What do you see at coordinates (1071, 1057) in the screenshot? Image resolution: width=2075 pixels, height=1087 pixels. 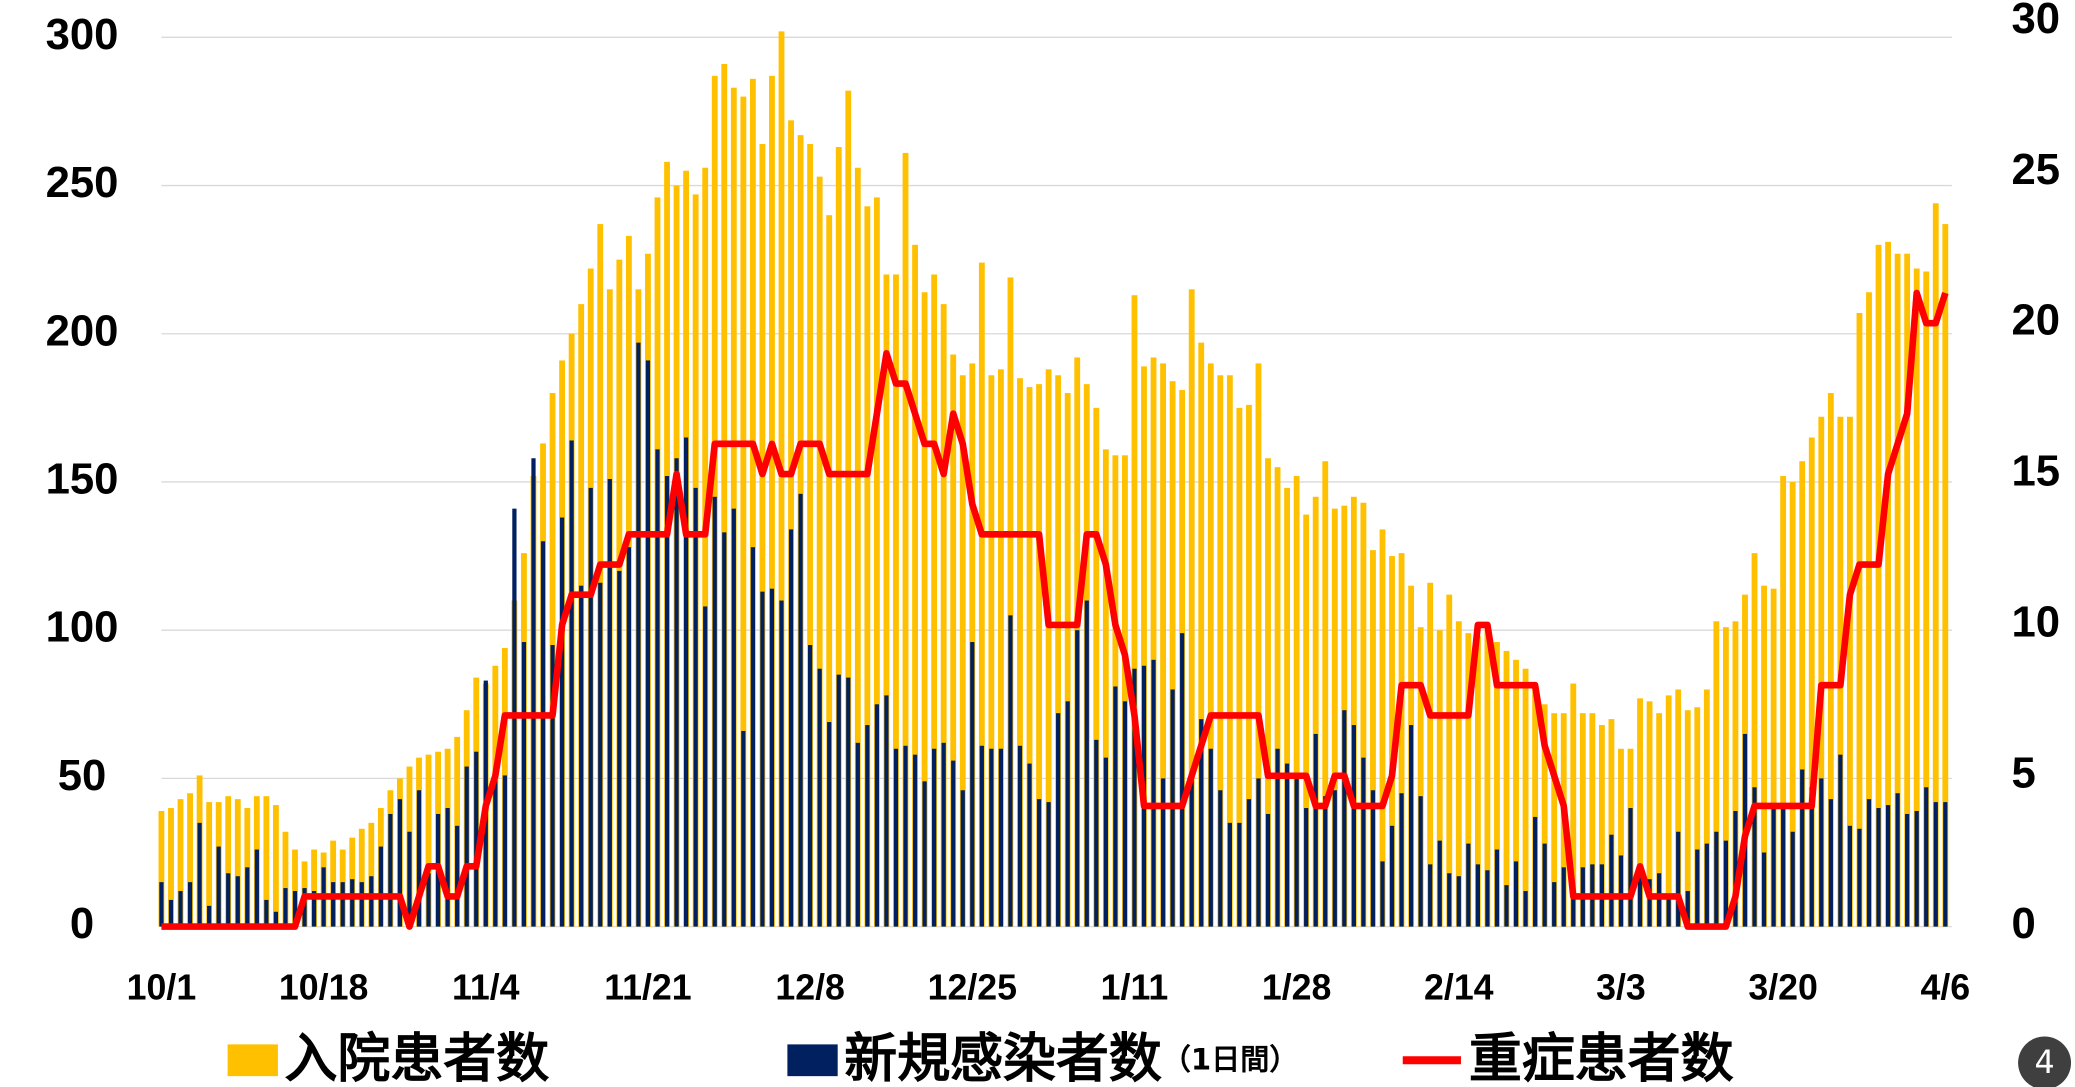 I see `legend-label: 新規感染者数（1日間）` at bounding box center [1071, 1057].